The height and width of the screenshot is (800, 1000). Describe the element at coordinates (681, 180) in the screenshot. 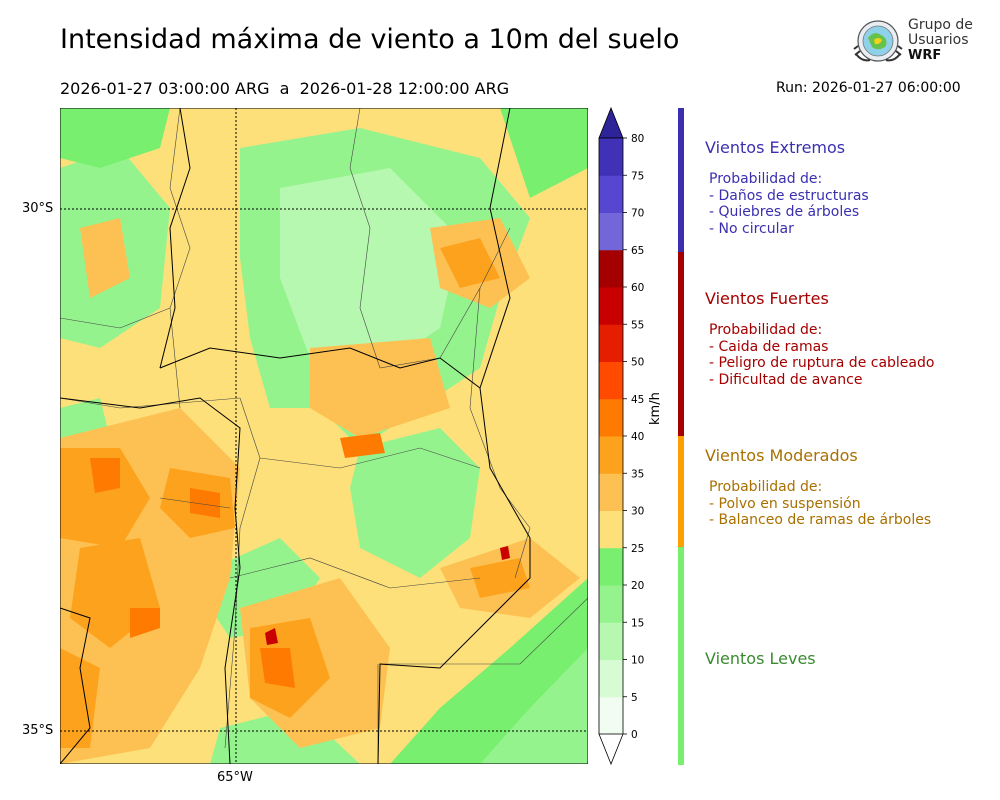

I see `category-bar-extreme` at that location.